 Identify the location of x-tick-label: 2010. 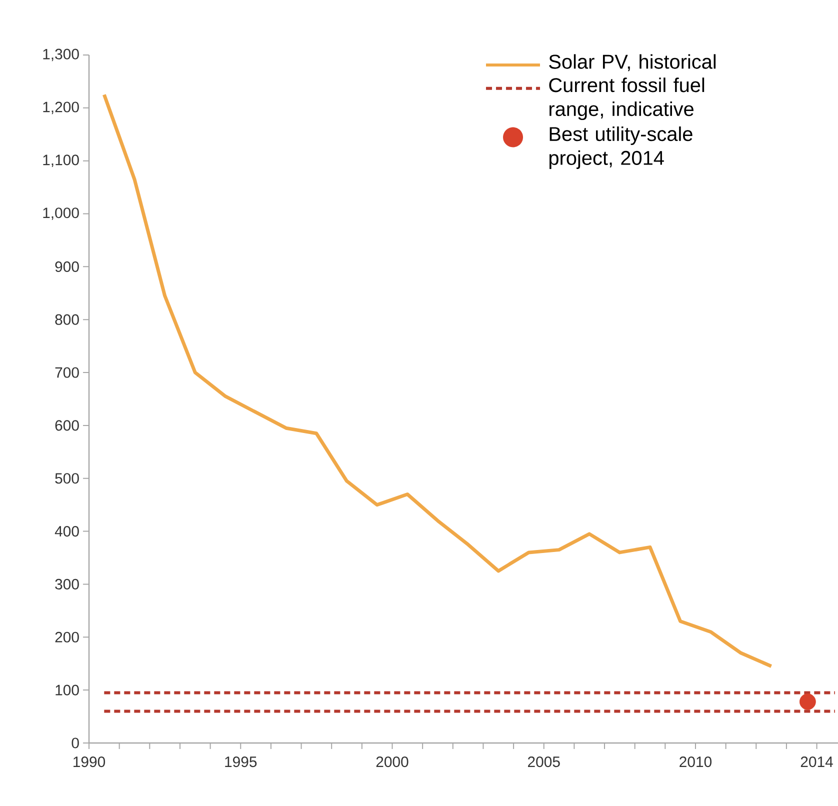
(696, 762).